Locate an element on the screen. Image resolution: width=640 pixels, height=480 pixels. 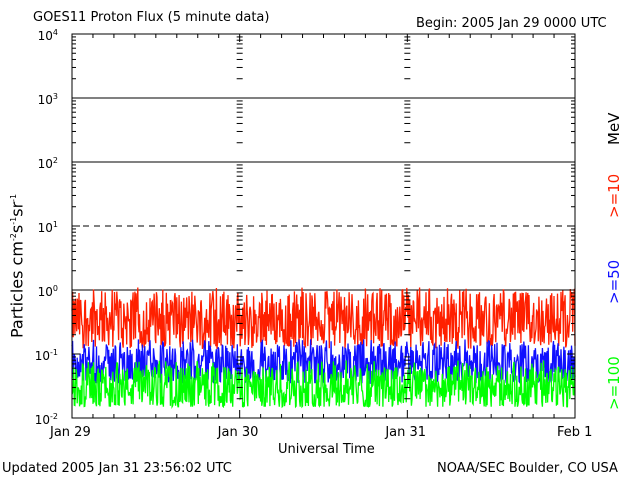
x-tick-label: Jan 30 is located at coordinates (238, 432).